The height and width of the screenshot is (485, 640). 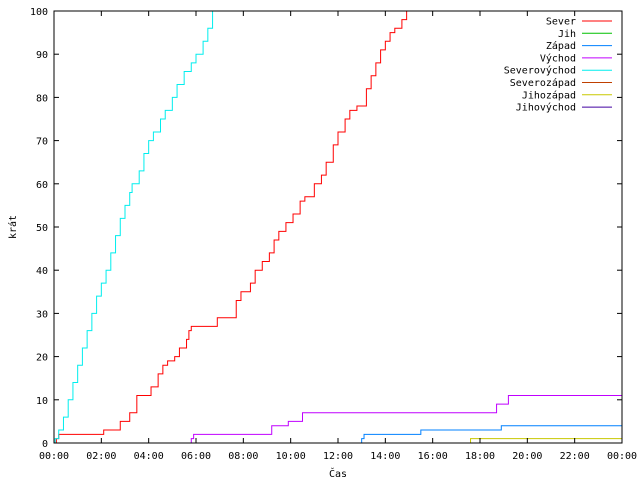 What do you see at coordinates (491, 434) in the screenshot?
I see `series-line-zapad` at bounding box center [491, 434].